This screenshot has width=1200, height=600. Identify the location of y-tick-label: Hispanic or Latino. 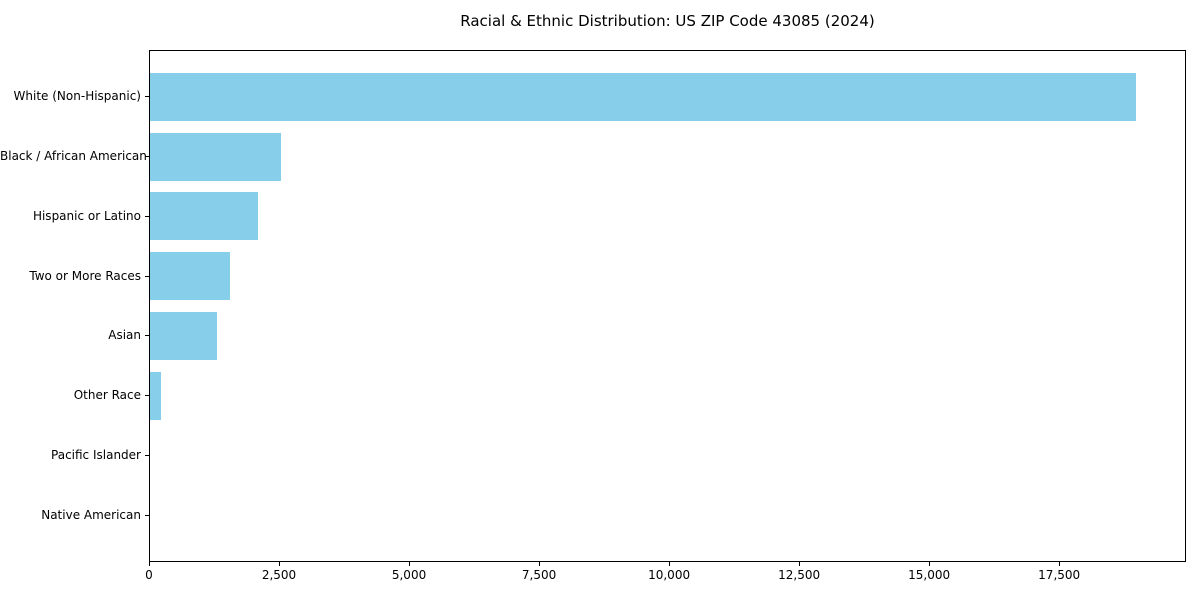
(86, 215).